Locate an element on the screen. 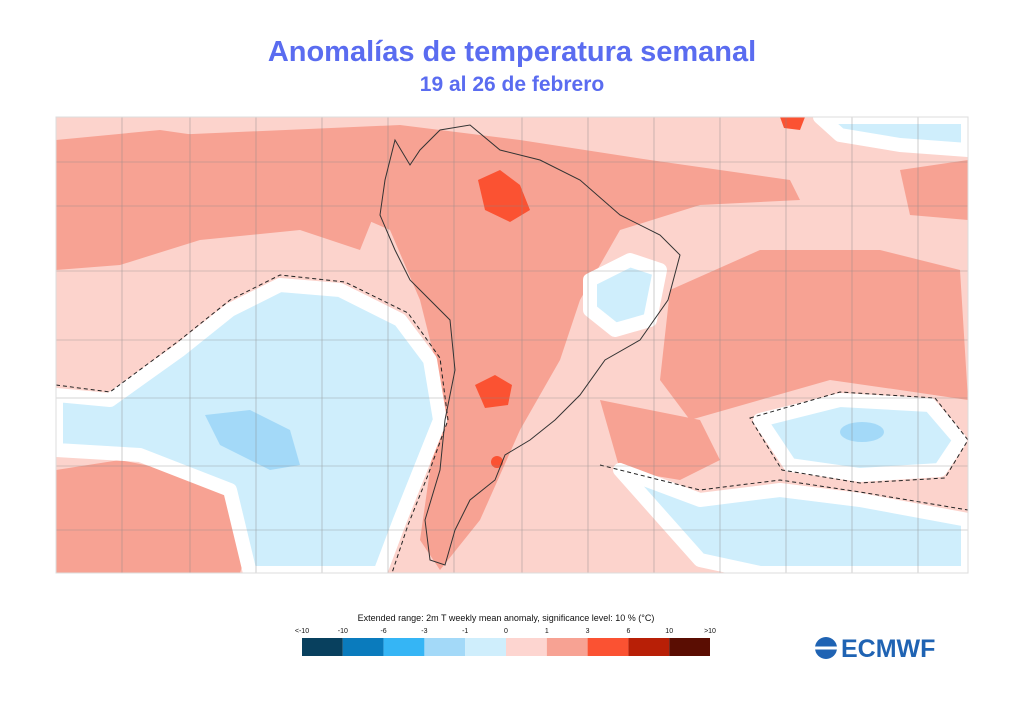 The image size is (1024, 720). subtitle: 19 al 26 de febrero is located at coordinates (512, 84).